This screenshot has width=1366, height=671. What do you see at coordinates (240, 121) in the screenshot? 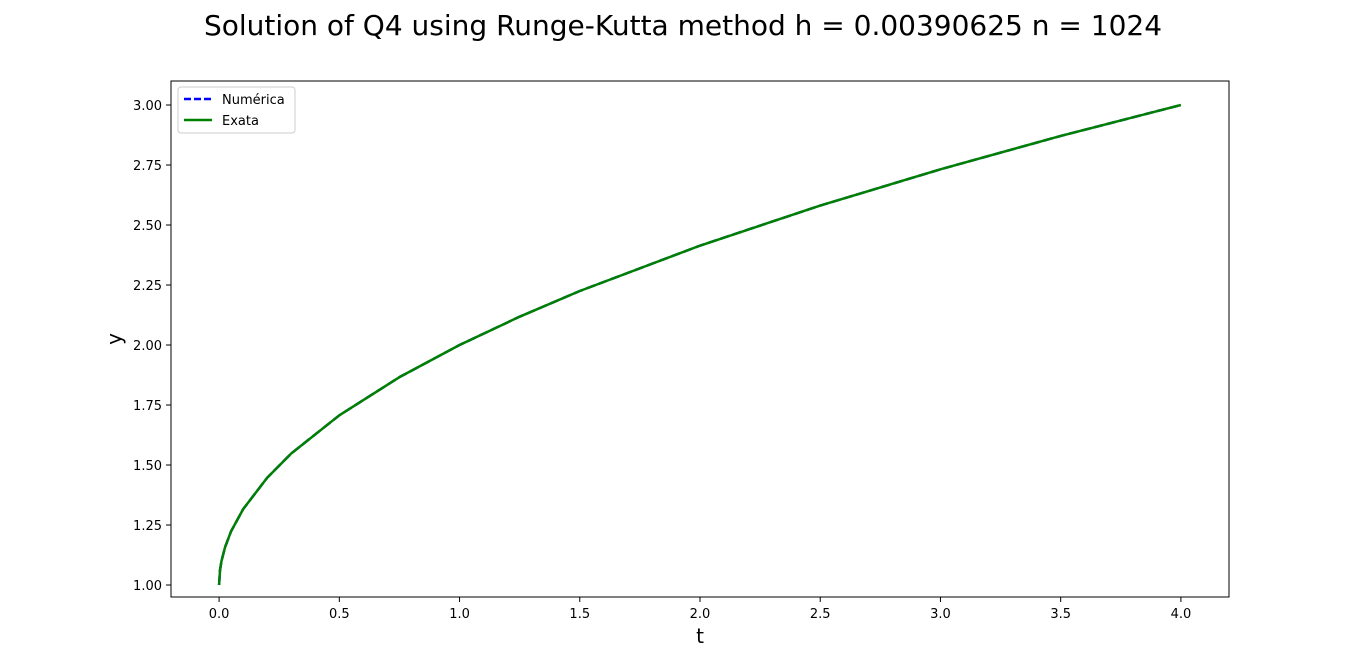
I see `legend-label-exata: Exata` at bounding box center [240, 121].